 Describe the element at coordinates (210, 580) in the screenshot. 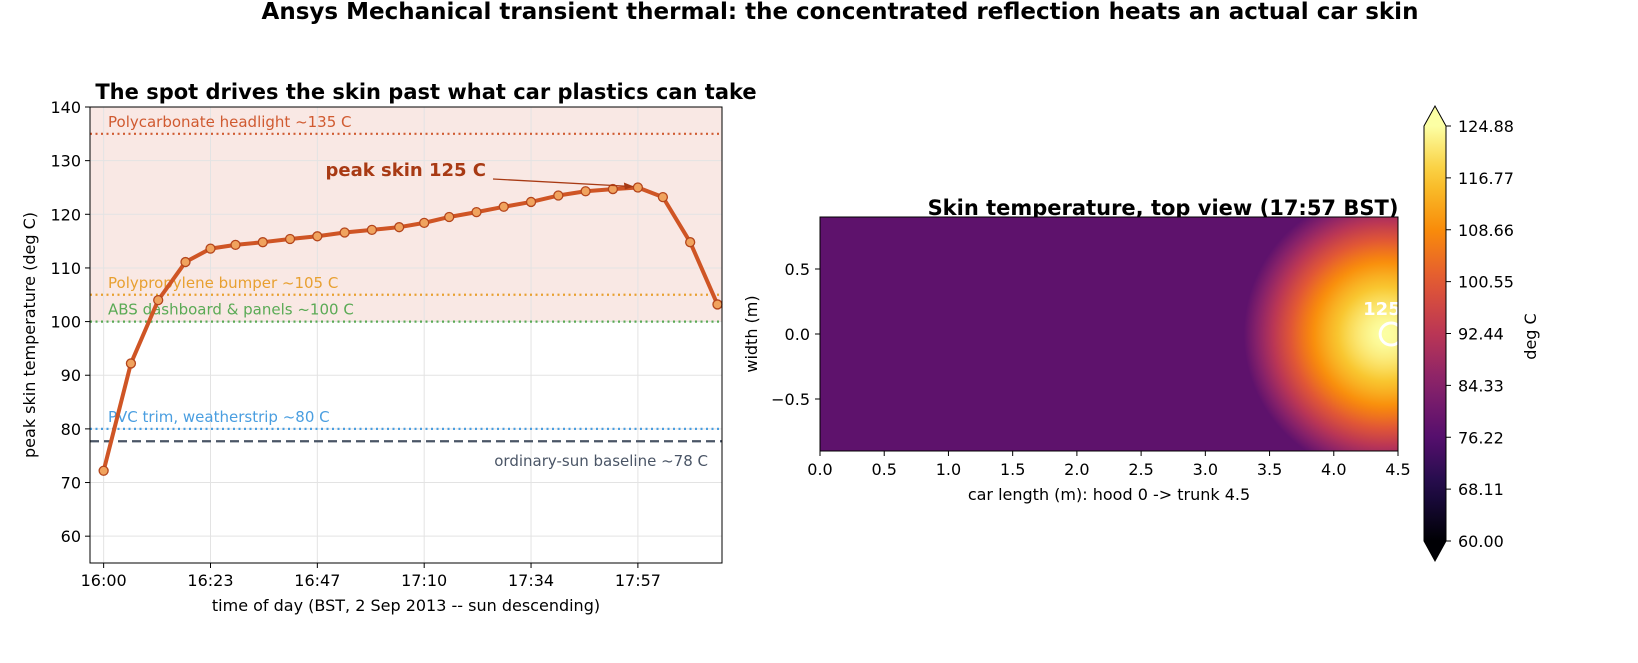

I see `x-tick-label: 16:23` at that location.